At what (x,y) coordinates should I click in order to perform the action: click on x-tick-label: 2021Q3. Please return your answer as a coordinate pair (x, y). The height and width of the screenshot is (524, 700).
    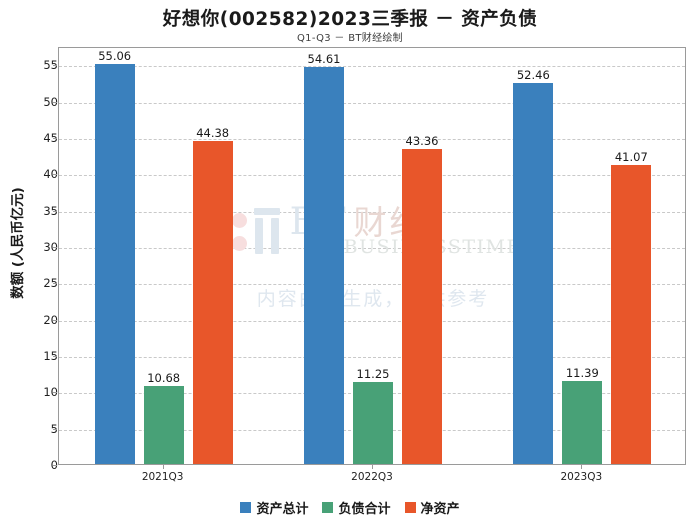
    Looking at the image, I should click on (162, 477).